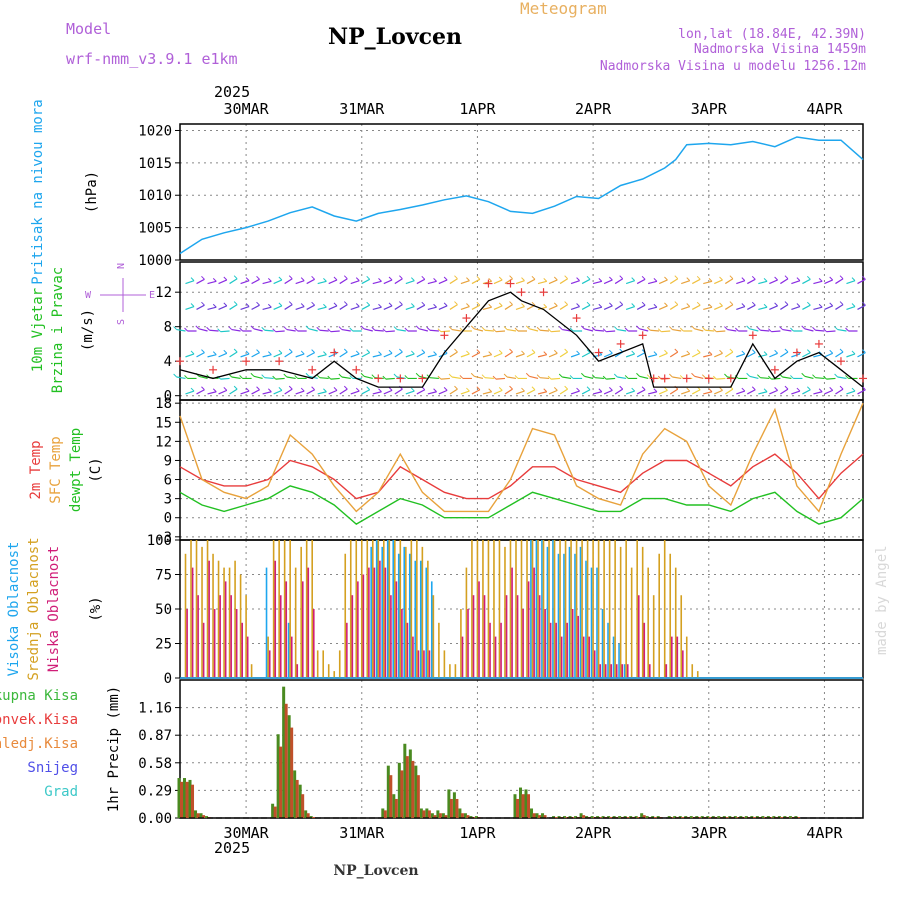 Image resolution: width=900 pixels, height=905 pixels. I want to click on y-tick-label: 8, so click(168, 328).